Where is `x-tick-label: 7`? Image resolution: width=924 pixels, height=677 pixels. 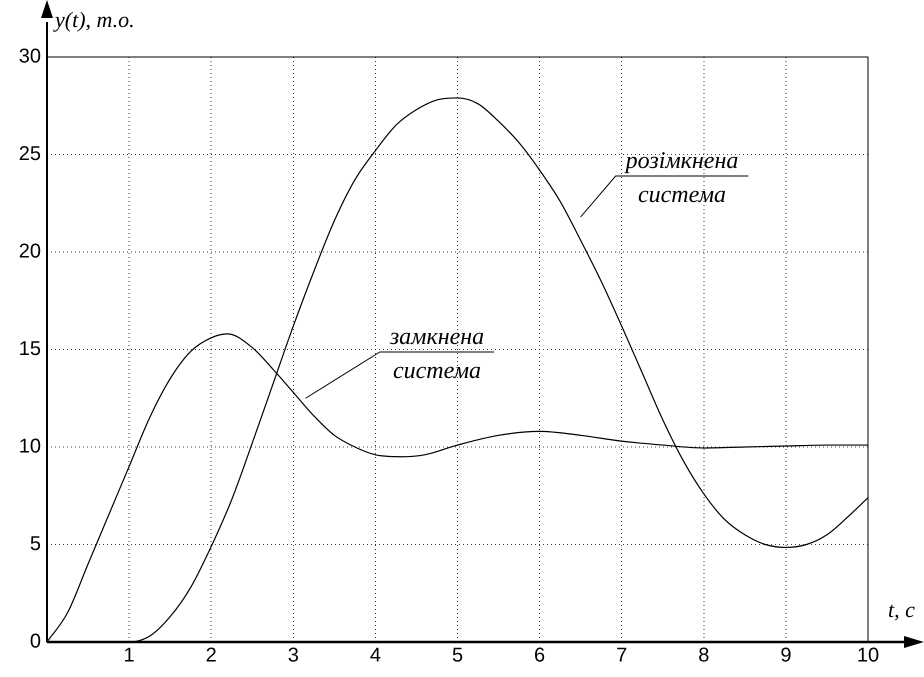 x-tick-label: 7 is located at coordinates (622, 655).